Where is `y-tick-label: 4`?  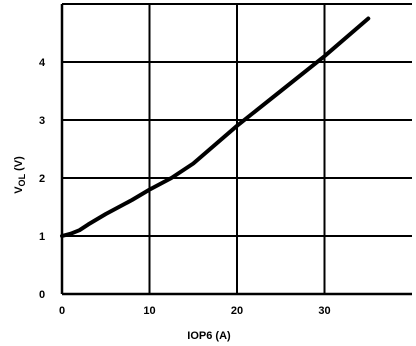
y-tick-label: 4 is located at coordinates (42, 63).